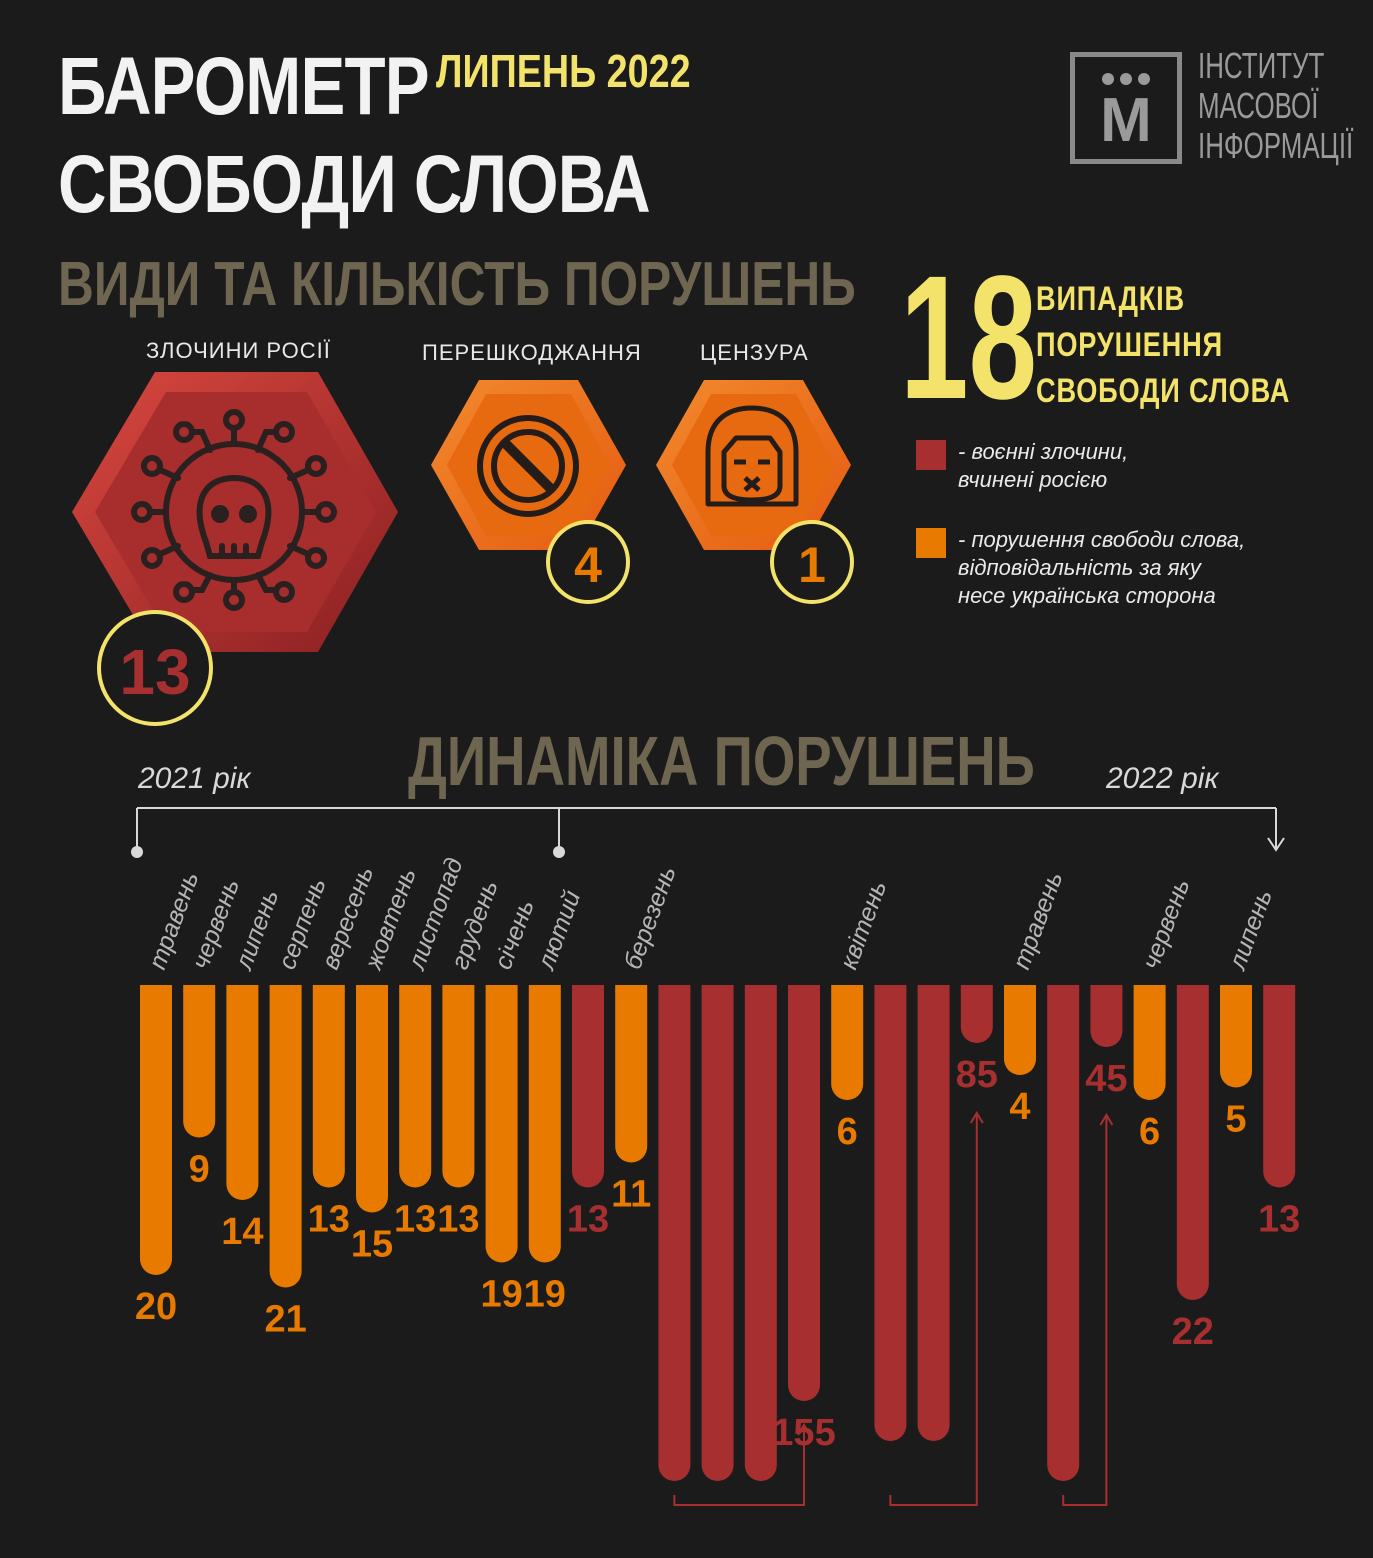 The width and height of the screenshot is (1373, 1558). What do you see at coordinates (1163, 391) in the screenshot?
I see `total-caption-line3: СВОБОДИ СЛОВА` at bounding box center [1163, 391].